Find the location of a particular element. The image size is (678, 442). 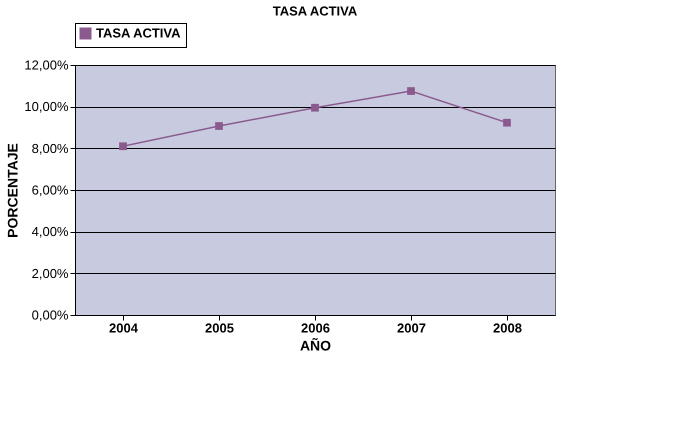

chart-title: TASA ACTIVA is located at coordinates (315, 11).